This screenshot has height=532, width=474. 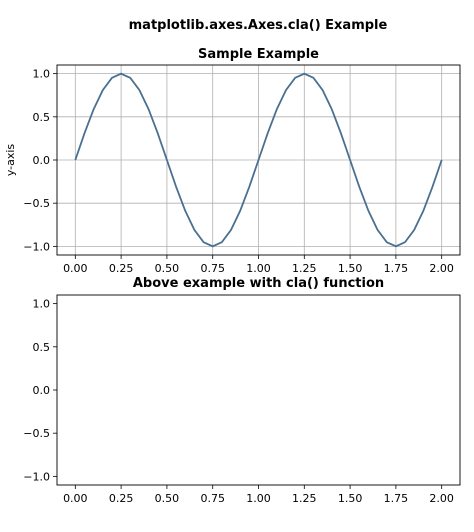 What do you see at coordinates (212, 268) in the screenshot?
I see `top-x-tick-label-3: 0.75` at bounding box center [212, 268].